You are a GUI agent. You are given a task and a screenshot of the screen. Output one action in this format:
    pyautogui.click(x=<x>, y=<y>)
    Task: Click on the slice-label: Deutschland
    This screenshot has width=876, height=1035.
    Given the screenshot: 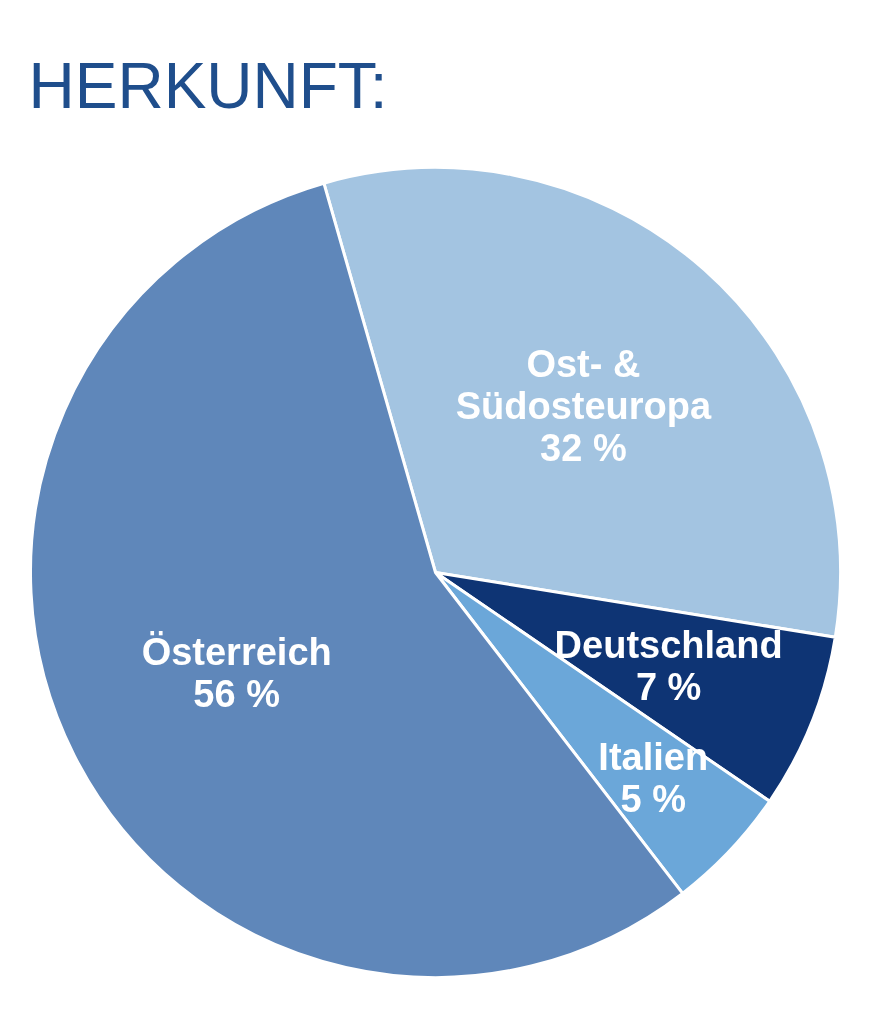 What is the action you would take?
    pyautogui.click(x=668, y=644)
    